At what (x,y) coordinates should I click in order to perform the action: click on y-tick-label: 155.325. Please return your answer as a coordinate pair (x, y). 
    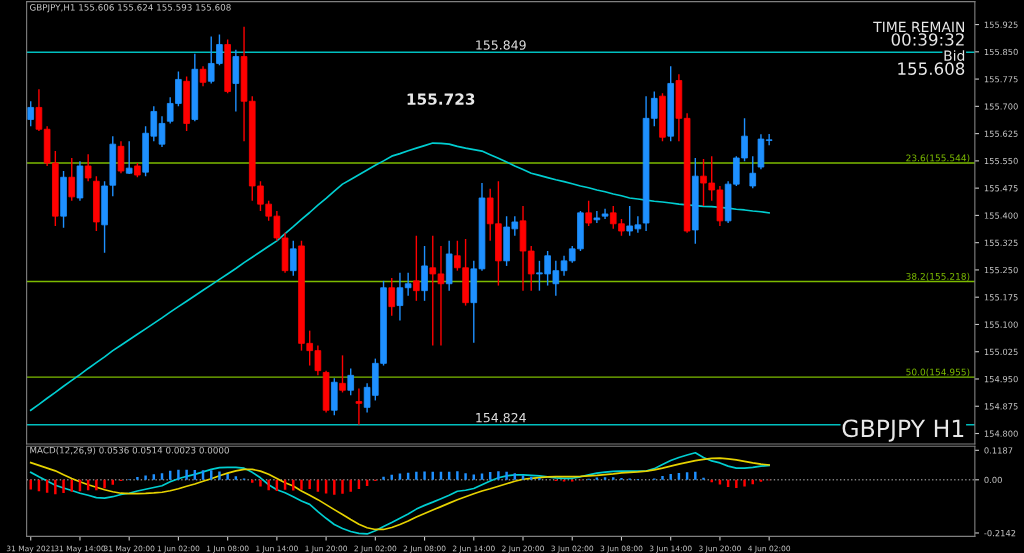
    Looking at the image, I should click on (1001, 242).